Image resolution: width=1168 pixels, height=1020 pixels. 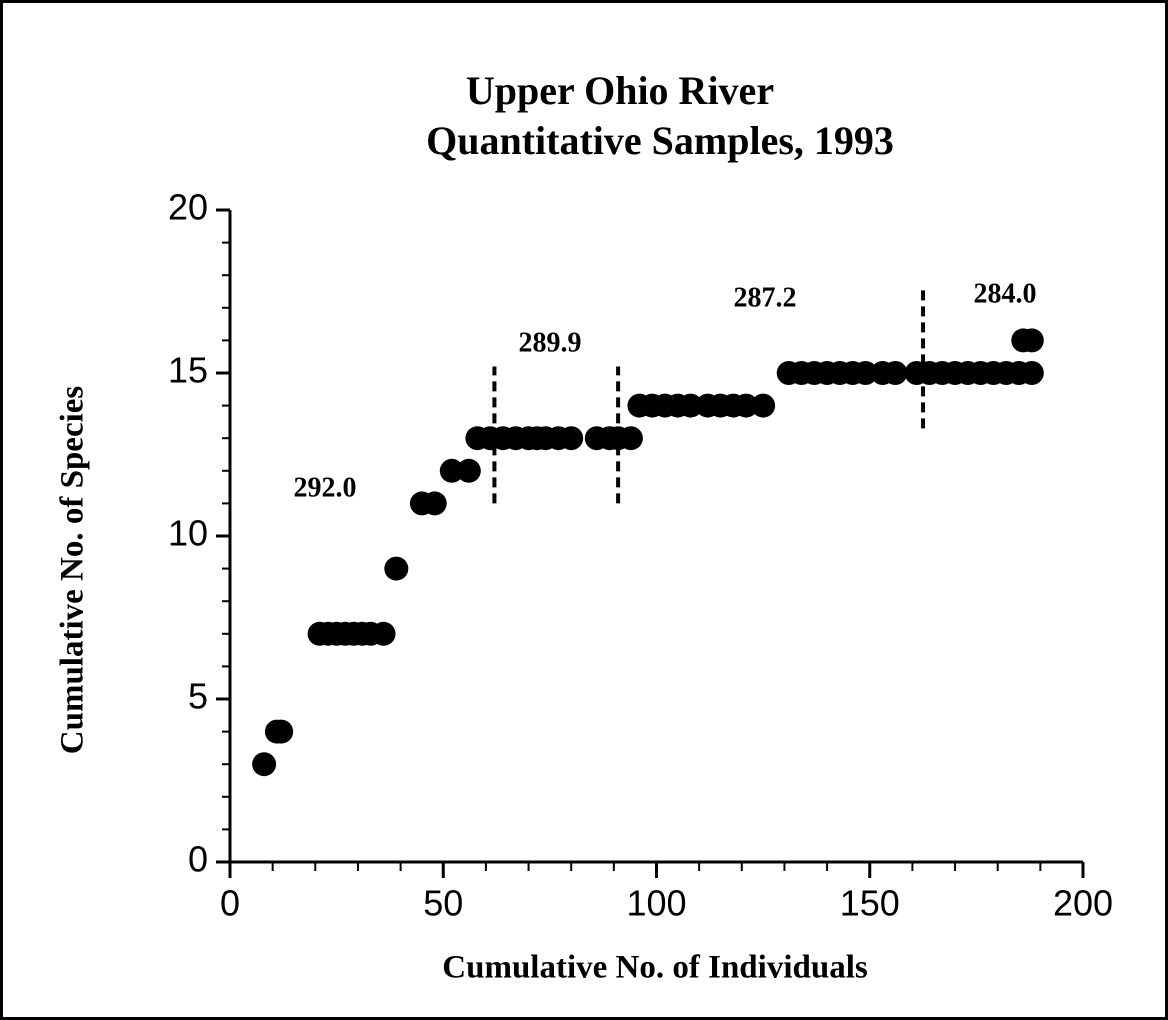 What do you see at coordinates (443, 903) in the screenshot?
I see `x-tick-label: 50` at bounding box center [443, 903].